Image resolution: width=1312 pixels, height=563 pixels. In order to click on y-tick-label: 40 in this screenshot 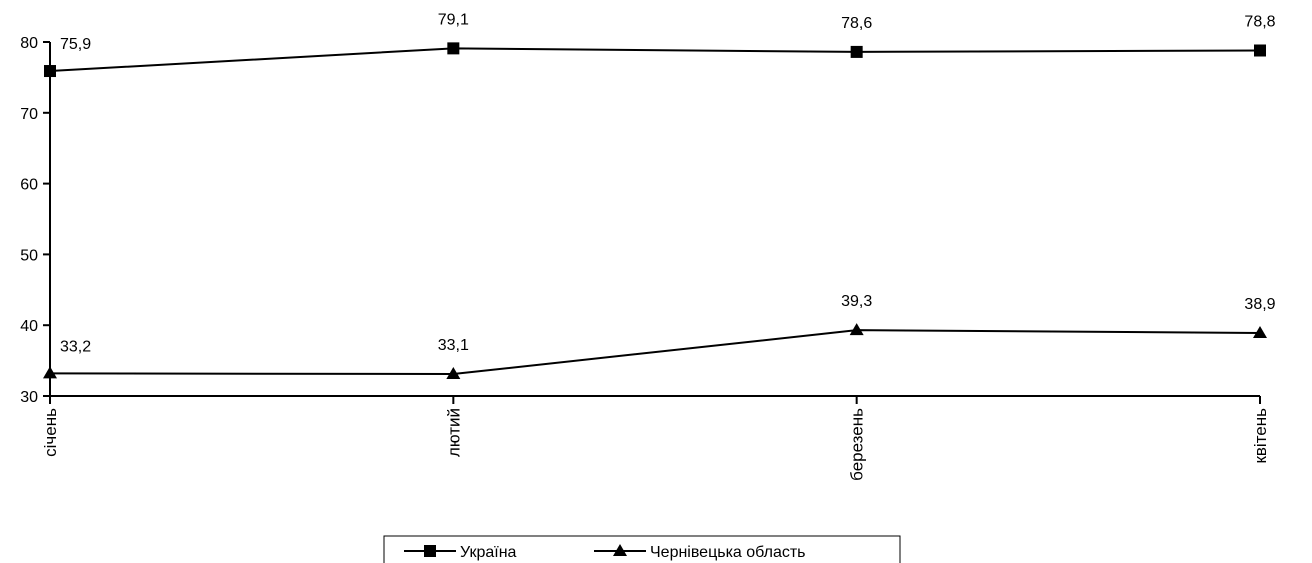, I will do `click(29, 326)`.